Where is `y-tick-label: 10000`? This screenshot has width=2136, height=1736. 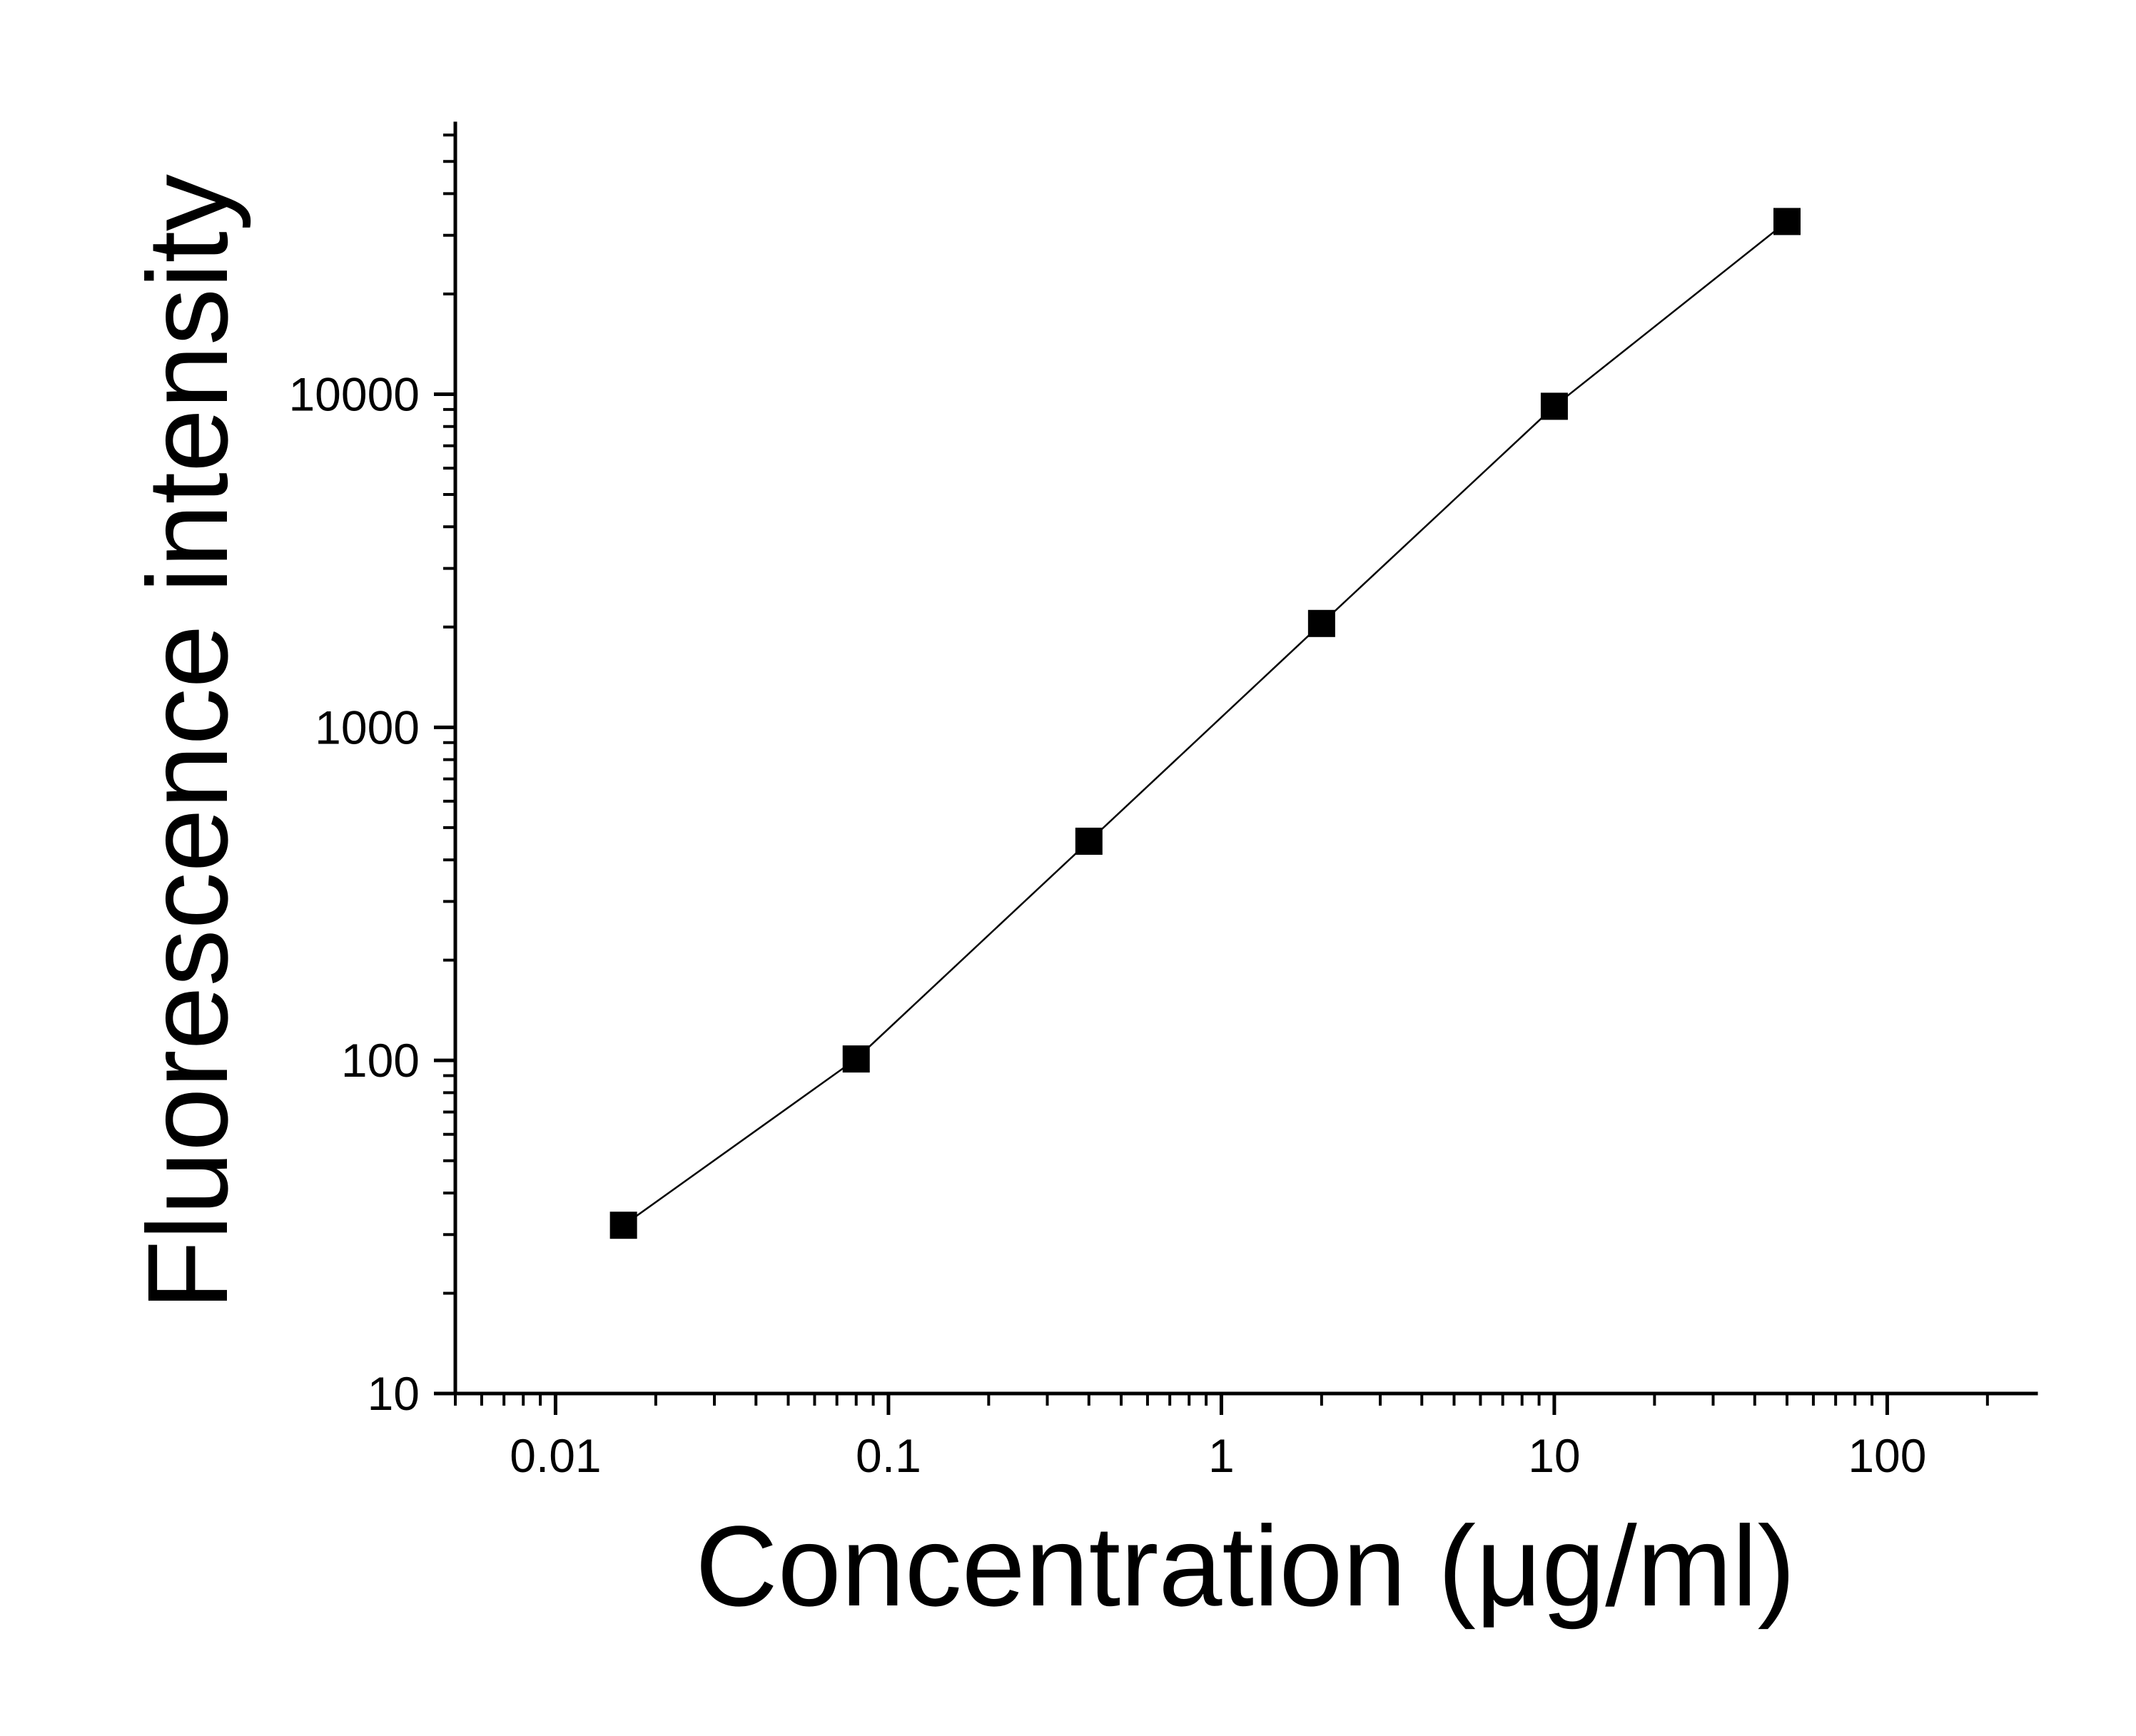 y-tick-label: 10000 is located at coordinates (354, 393).